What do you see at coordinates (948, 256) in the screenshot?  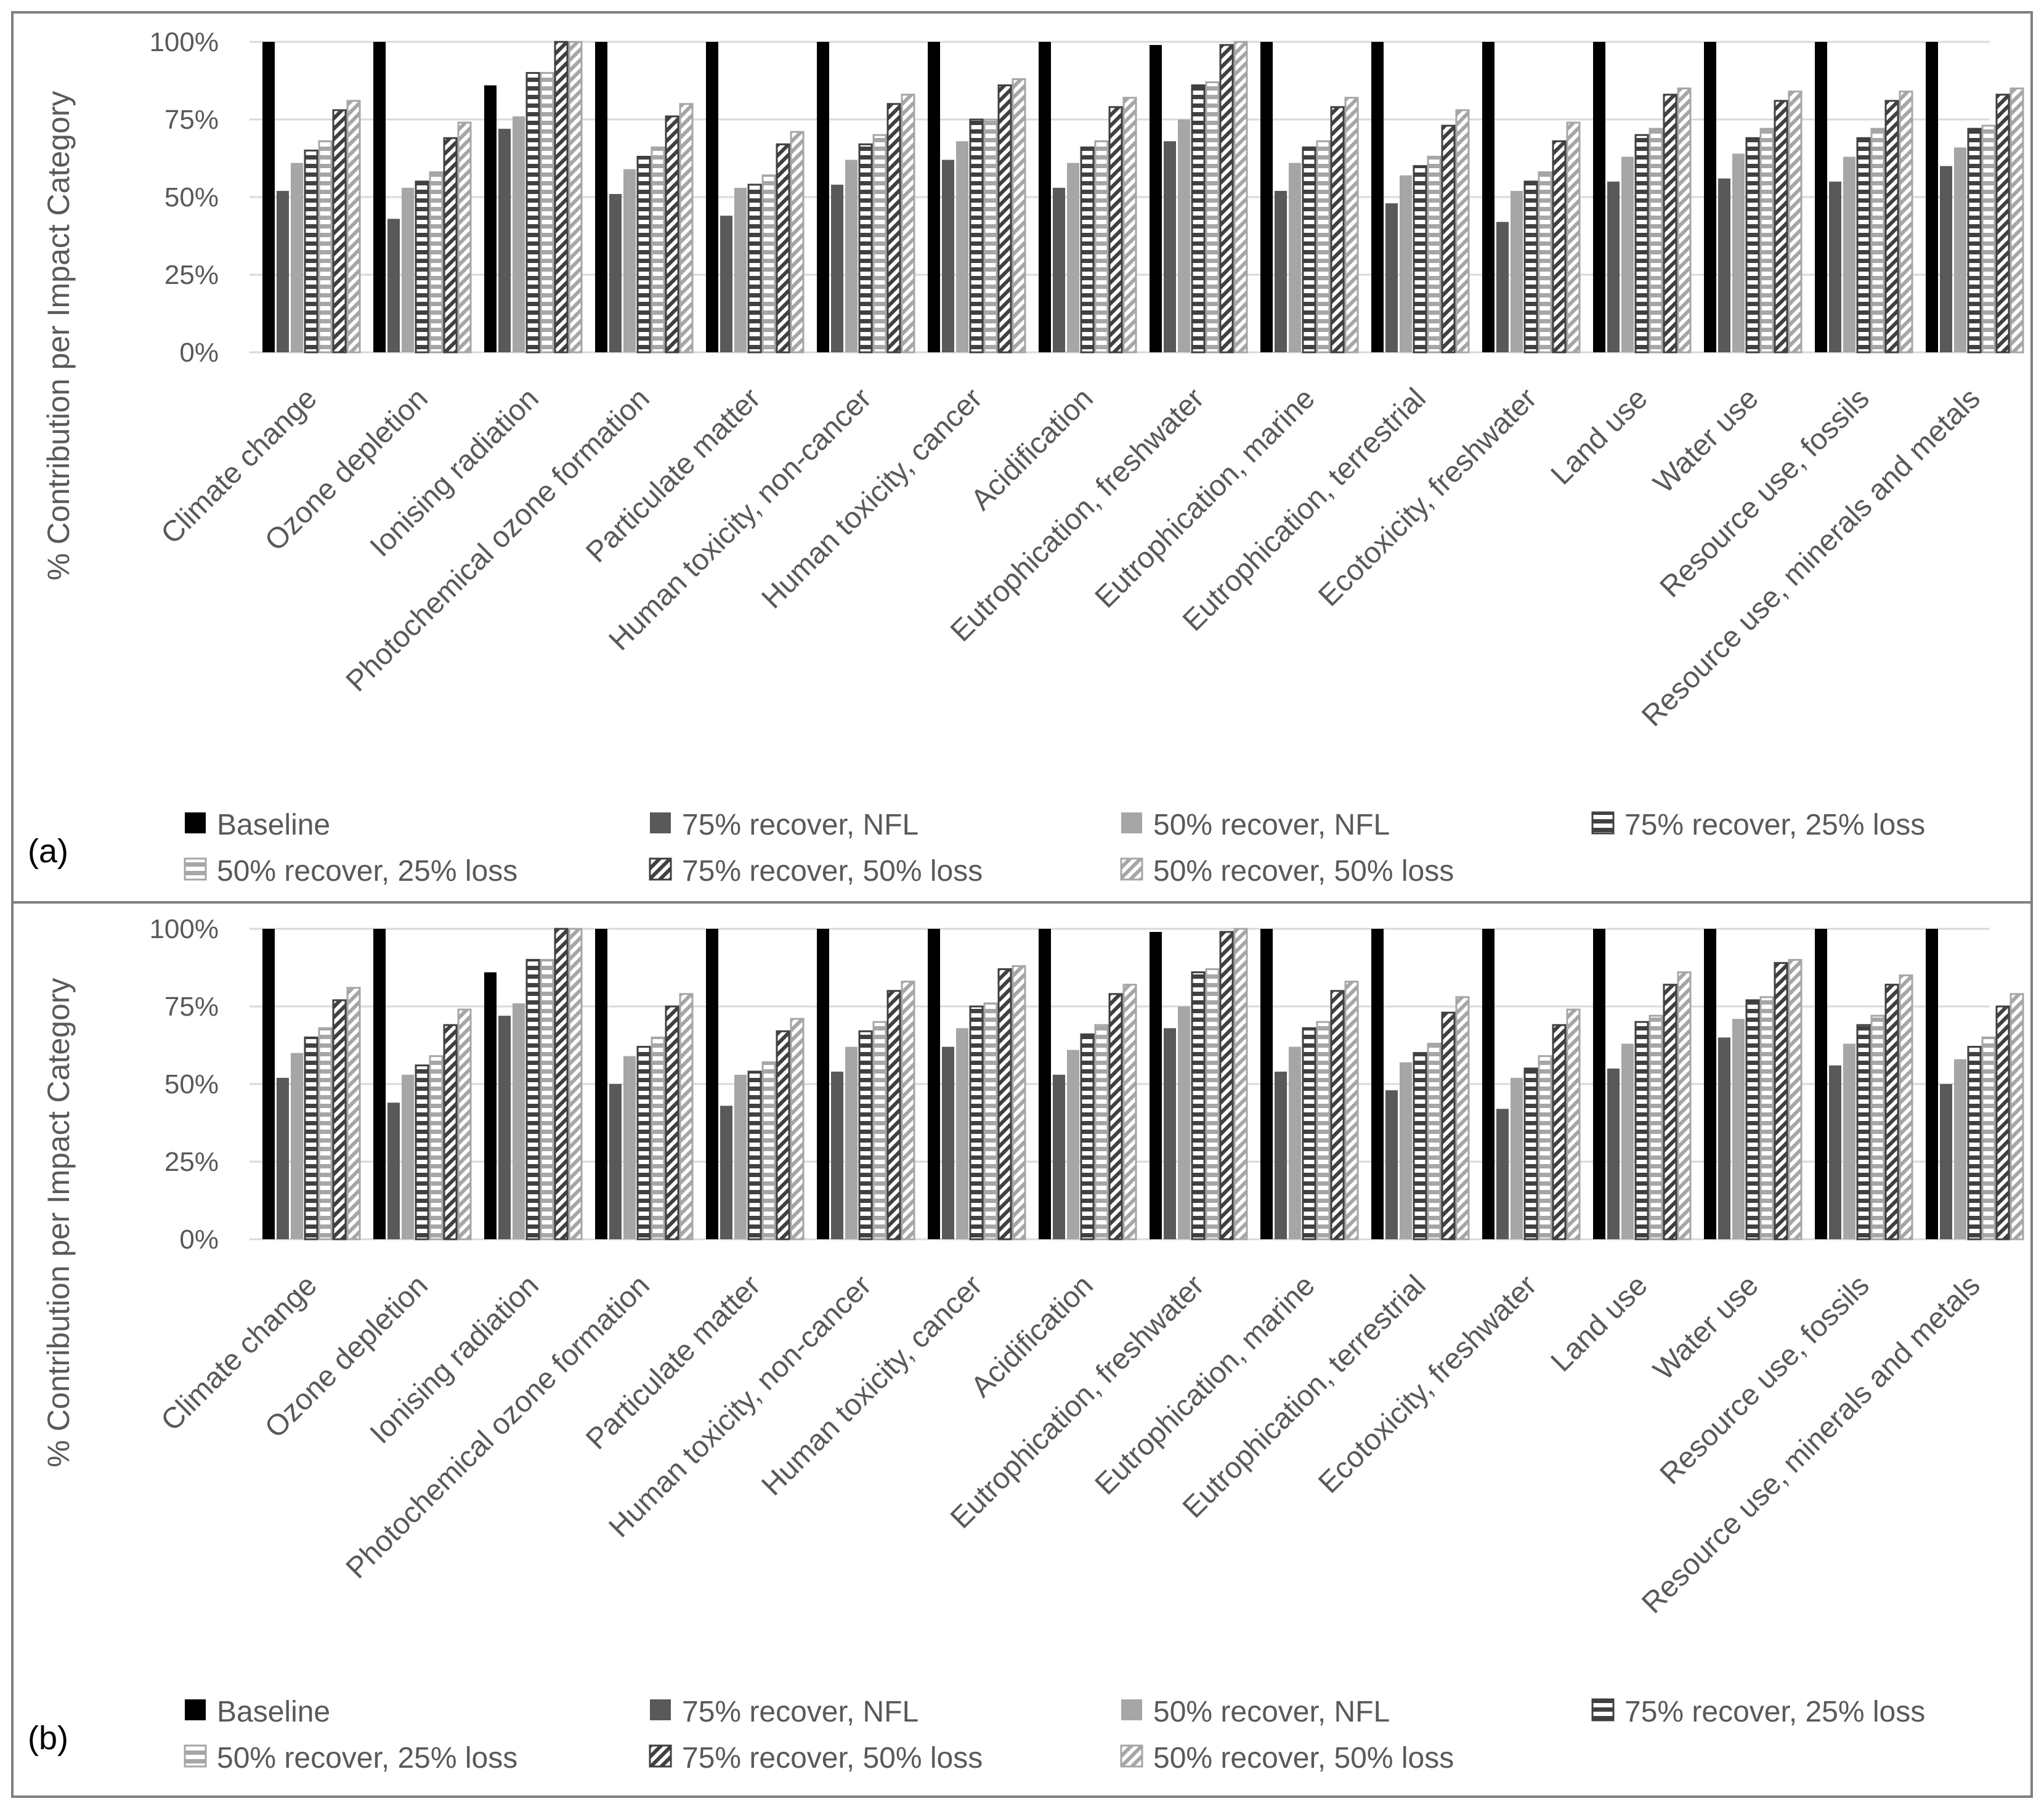 I see `bar-75-recover-nfl-human-toxicity-cancer` at bounding box center [948, 256].